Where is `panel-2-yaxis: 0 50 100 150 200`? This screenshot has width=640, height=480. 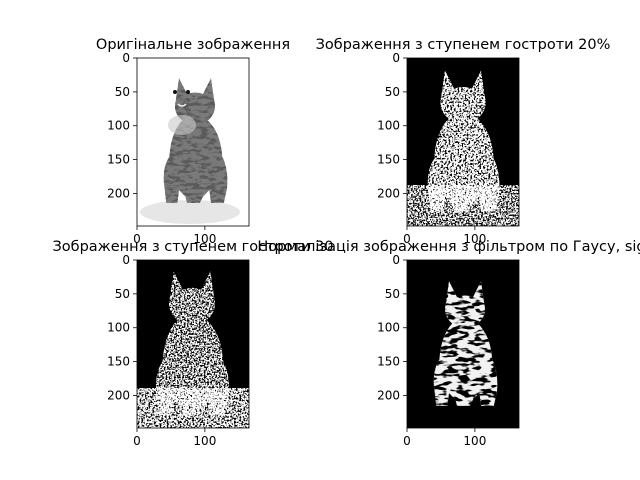 panel-2-yaxis: 0 50 100 150 200 is located at coordinates (392, 125).